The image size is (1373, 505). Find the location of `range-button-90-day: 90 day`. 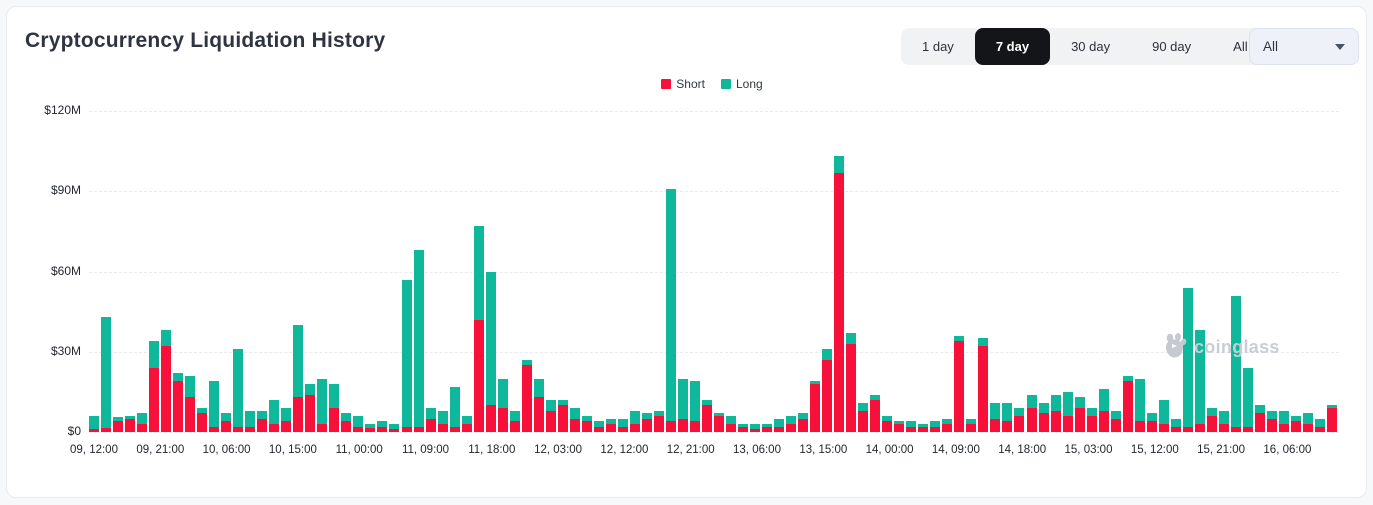

range-button-90-day: 90 day is located at coordinates (1171, 46).